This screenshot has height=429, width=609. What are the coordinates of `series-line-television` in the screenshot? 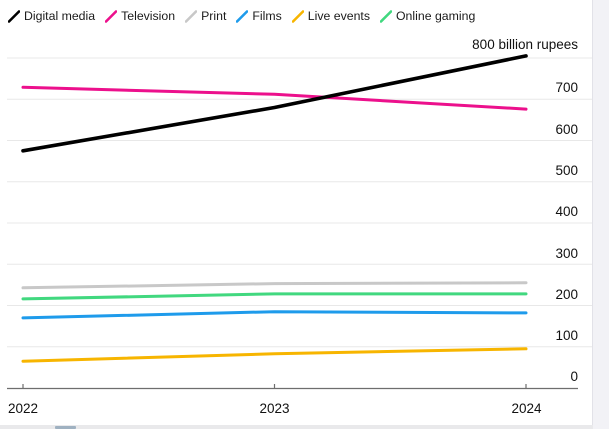 It's located at (274, 98).